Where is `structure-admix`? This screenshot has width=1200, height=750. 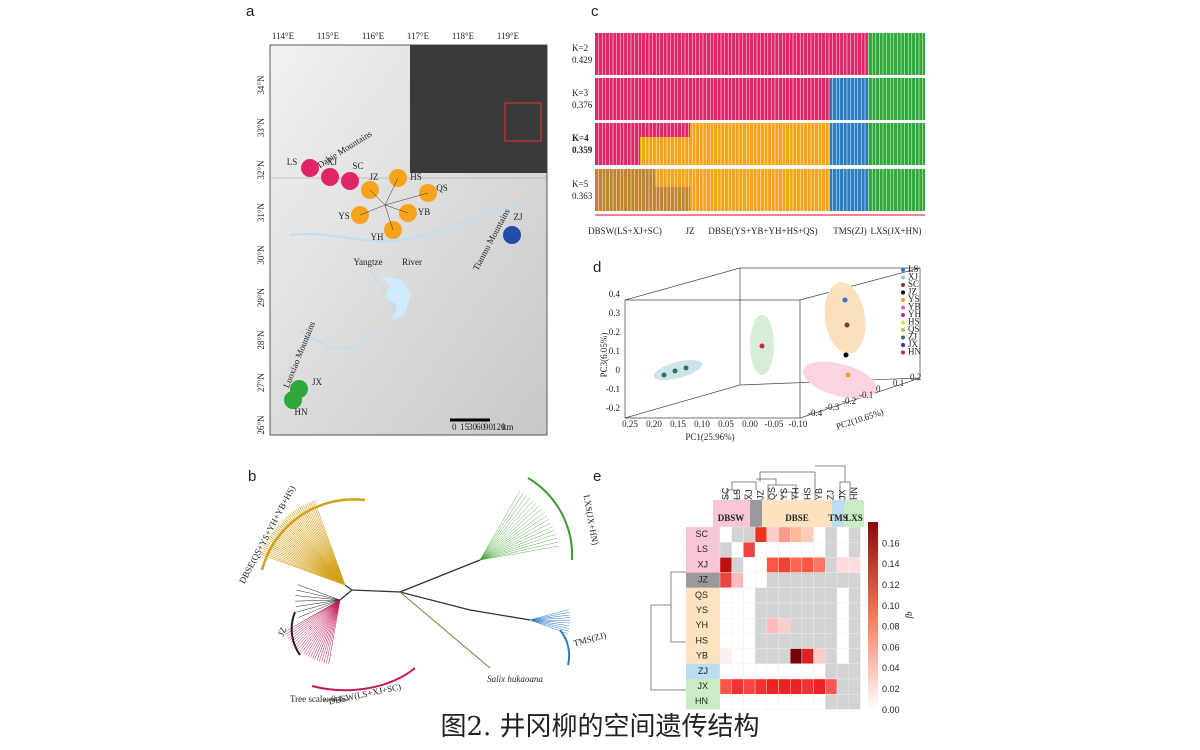 structure-admix is located at coordinates (665, 130).